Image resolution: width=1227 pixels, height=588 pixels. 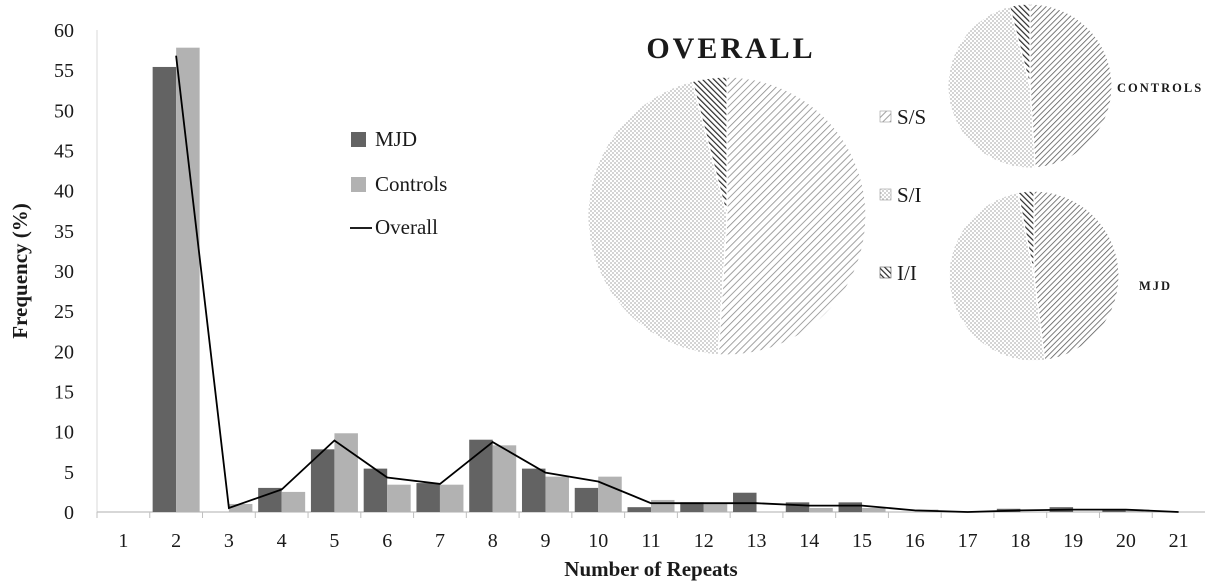 What do you see at coordinates (358, 184) in the screenshot?
I see `legend-swatch-controls` at bounding box center [358, 184].